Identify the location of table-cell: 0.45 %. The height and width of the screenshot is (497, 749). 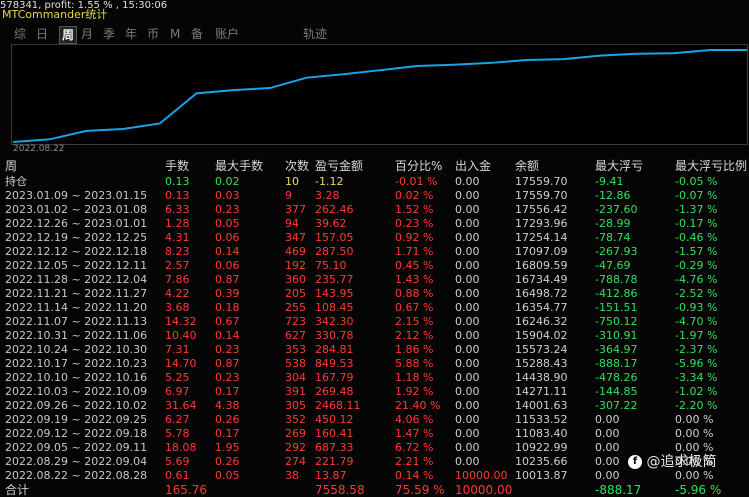
(414, 265).